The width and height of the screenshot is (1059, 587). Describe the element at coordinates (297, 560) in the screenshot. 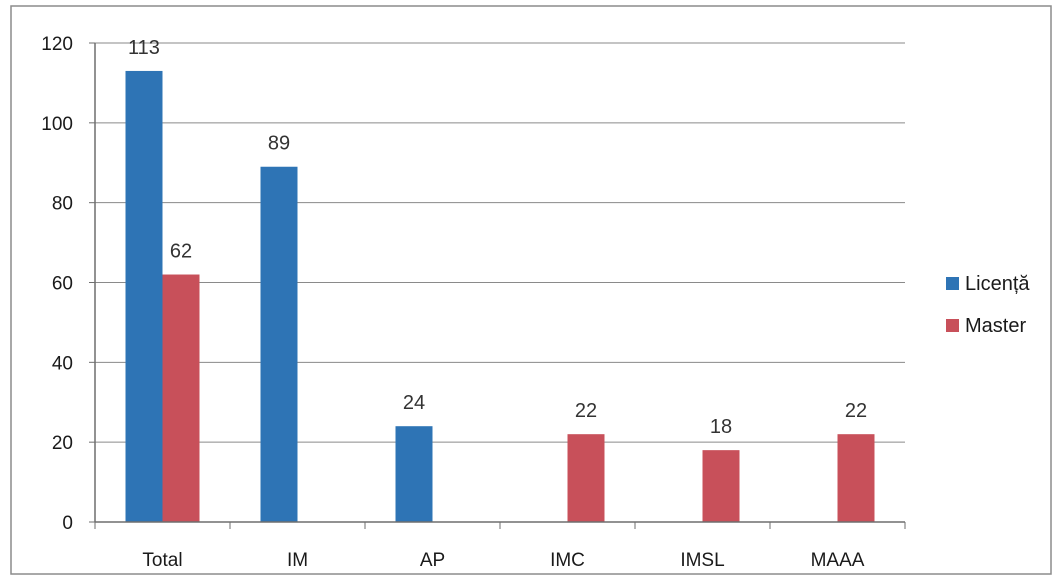

I see `x-category-label: IM` at that location.